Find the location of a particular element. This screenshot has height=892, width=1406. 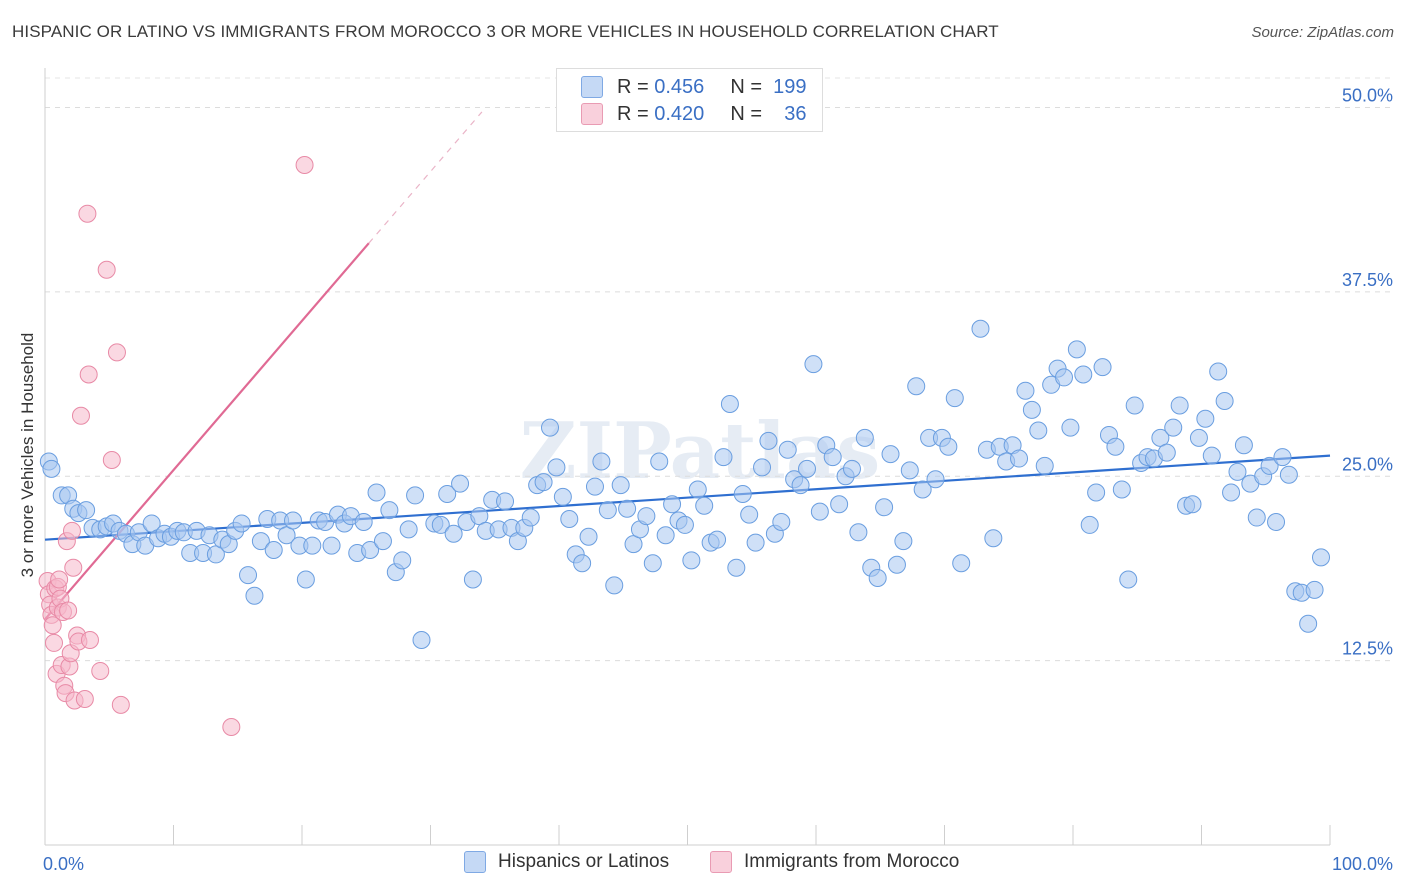

trendline-morocco-extension is located at coordinates (425, 177).